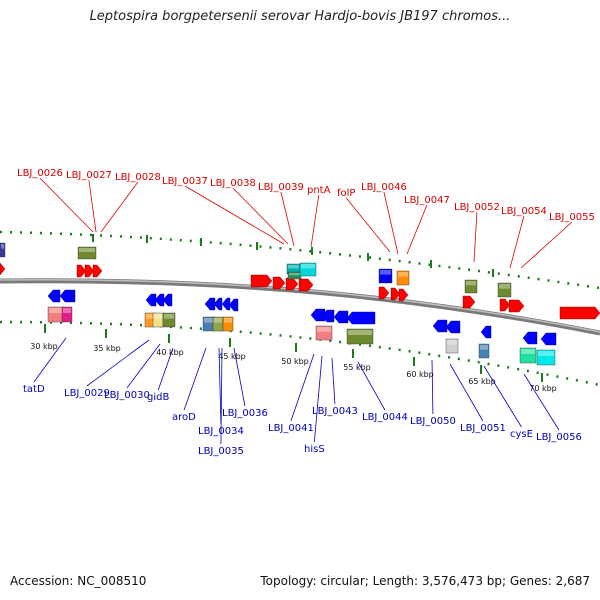 The width and height of the screenshot is (600, 600). What do you see at coordinates (559, 437) in the screenshot?
I see `gene-label-bottom: LBJ_0056` at bounding box center [559, 437].